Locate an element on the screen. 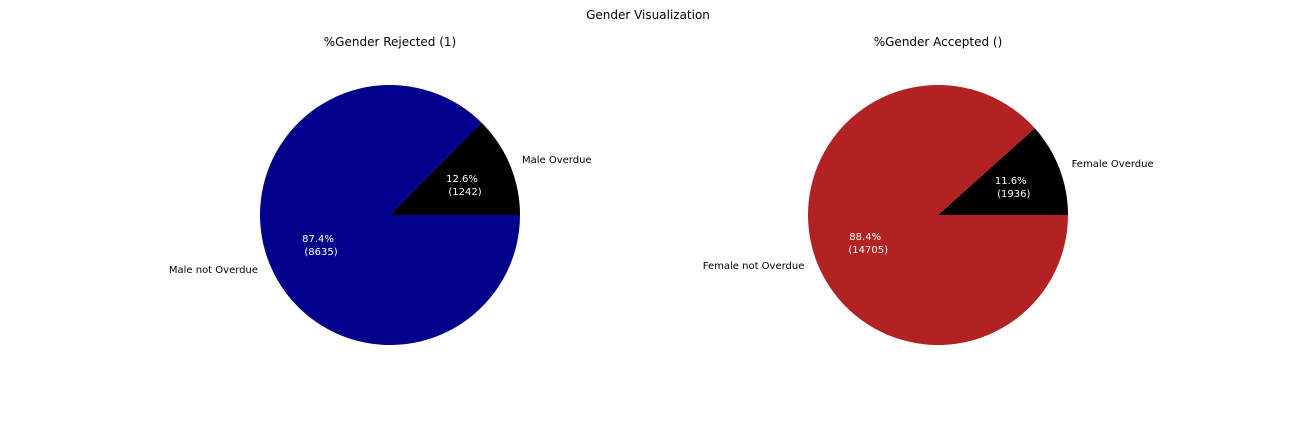  pie-title-rejected: %Gender Rejected (1) is located at coordinates (390, 42).